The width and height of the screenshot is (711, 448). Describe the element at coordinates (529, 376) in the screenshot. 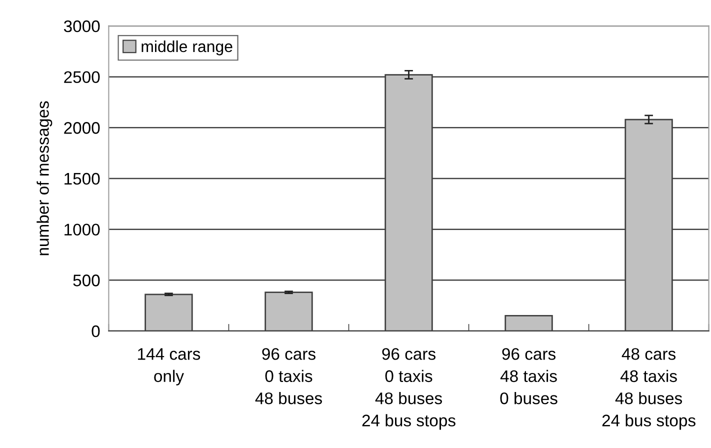

I see `x-tick-label: 96 cars 48 taxis 0 buses` at that location.